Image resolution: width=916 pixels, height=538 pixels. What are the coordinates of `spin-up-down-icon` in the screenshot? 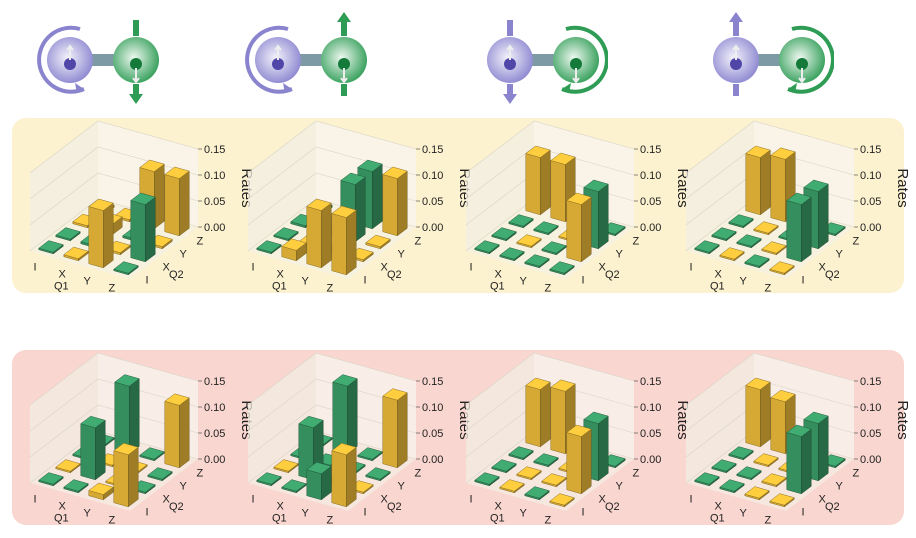 It's located at (278, 52).